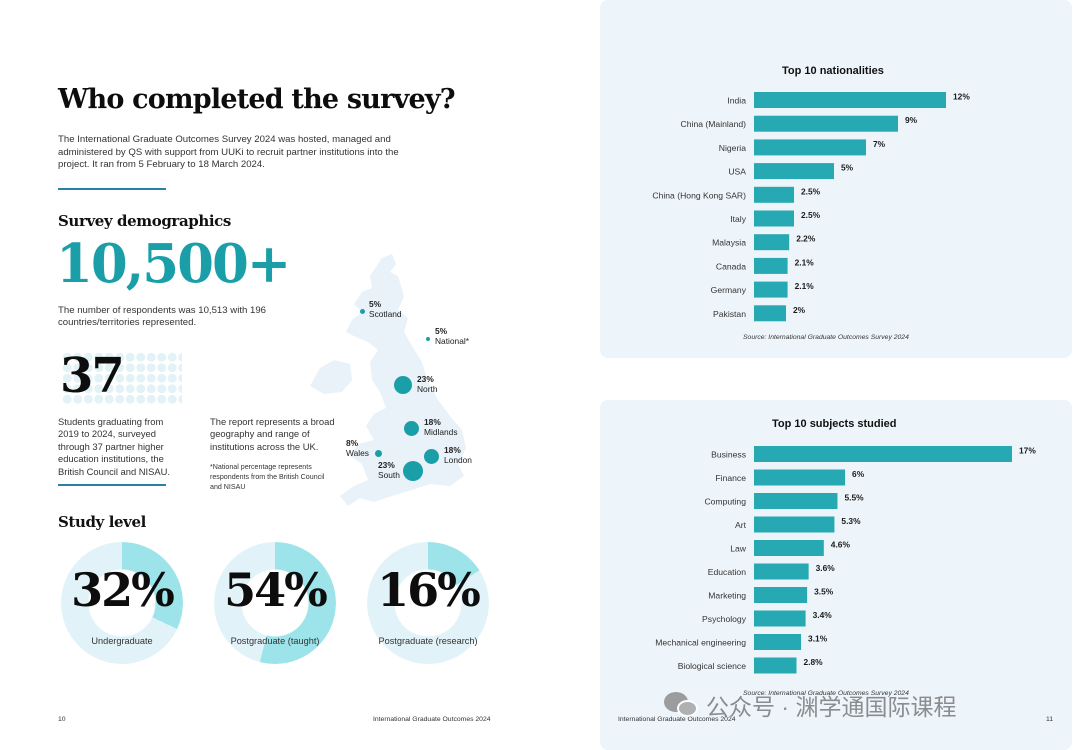  Describe the element at coordinates (700, 643) in the screenshot. I see `category-label: Mechanical engineering` at that location.